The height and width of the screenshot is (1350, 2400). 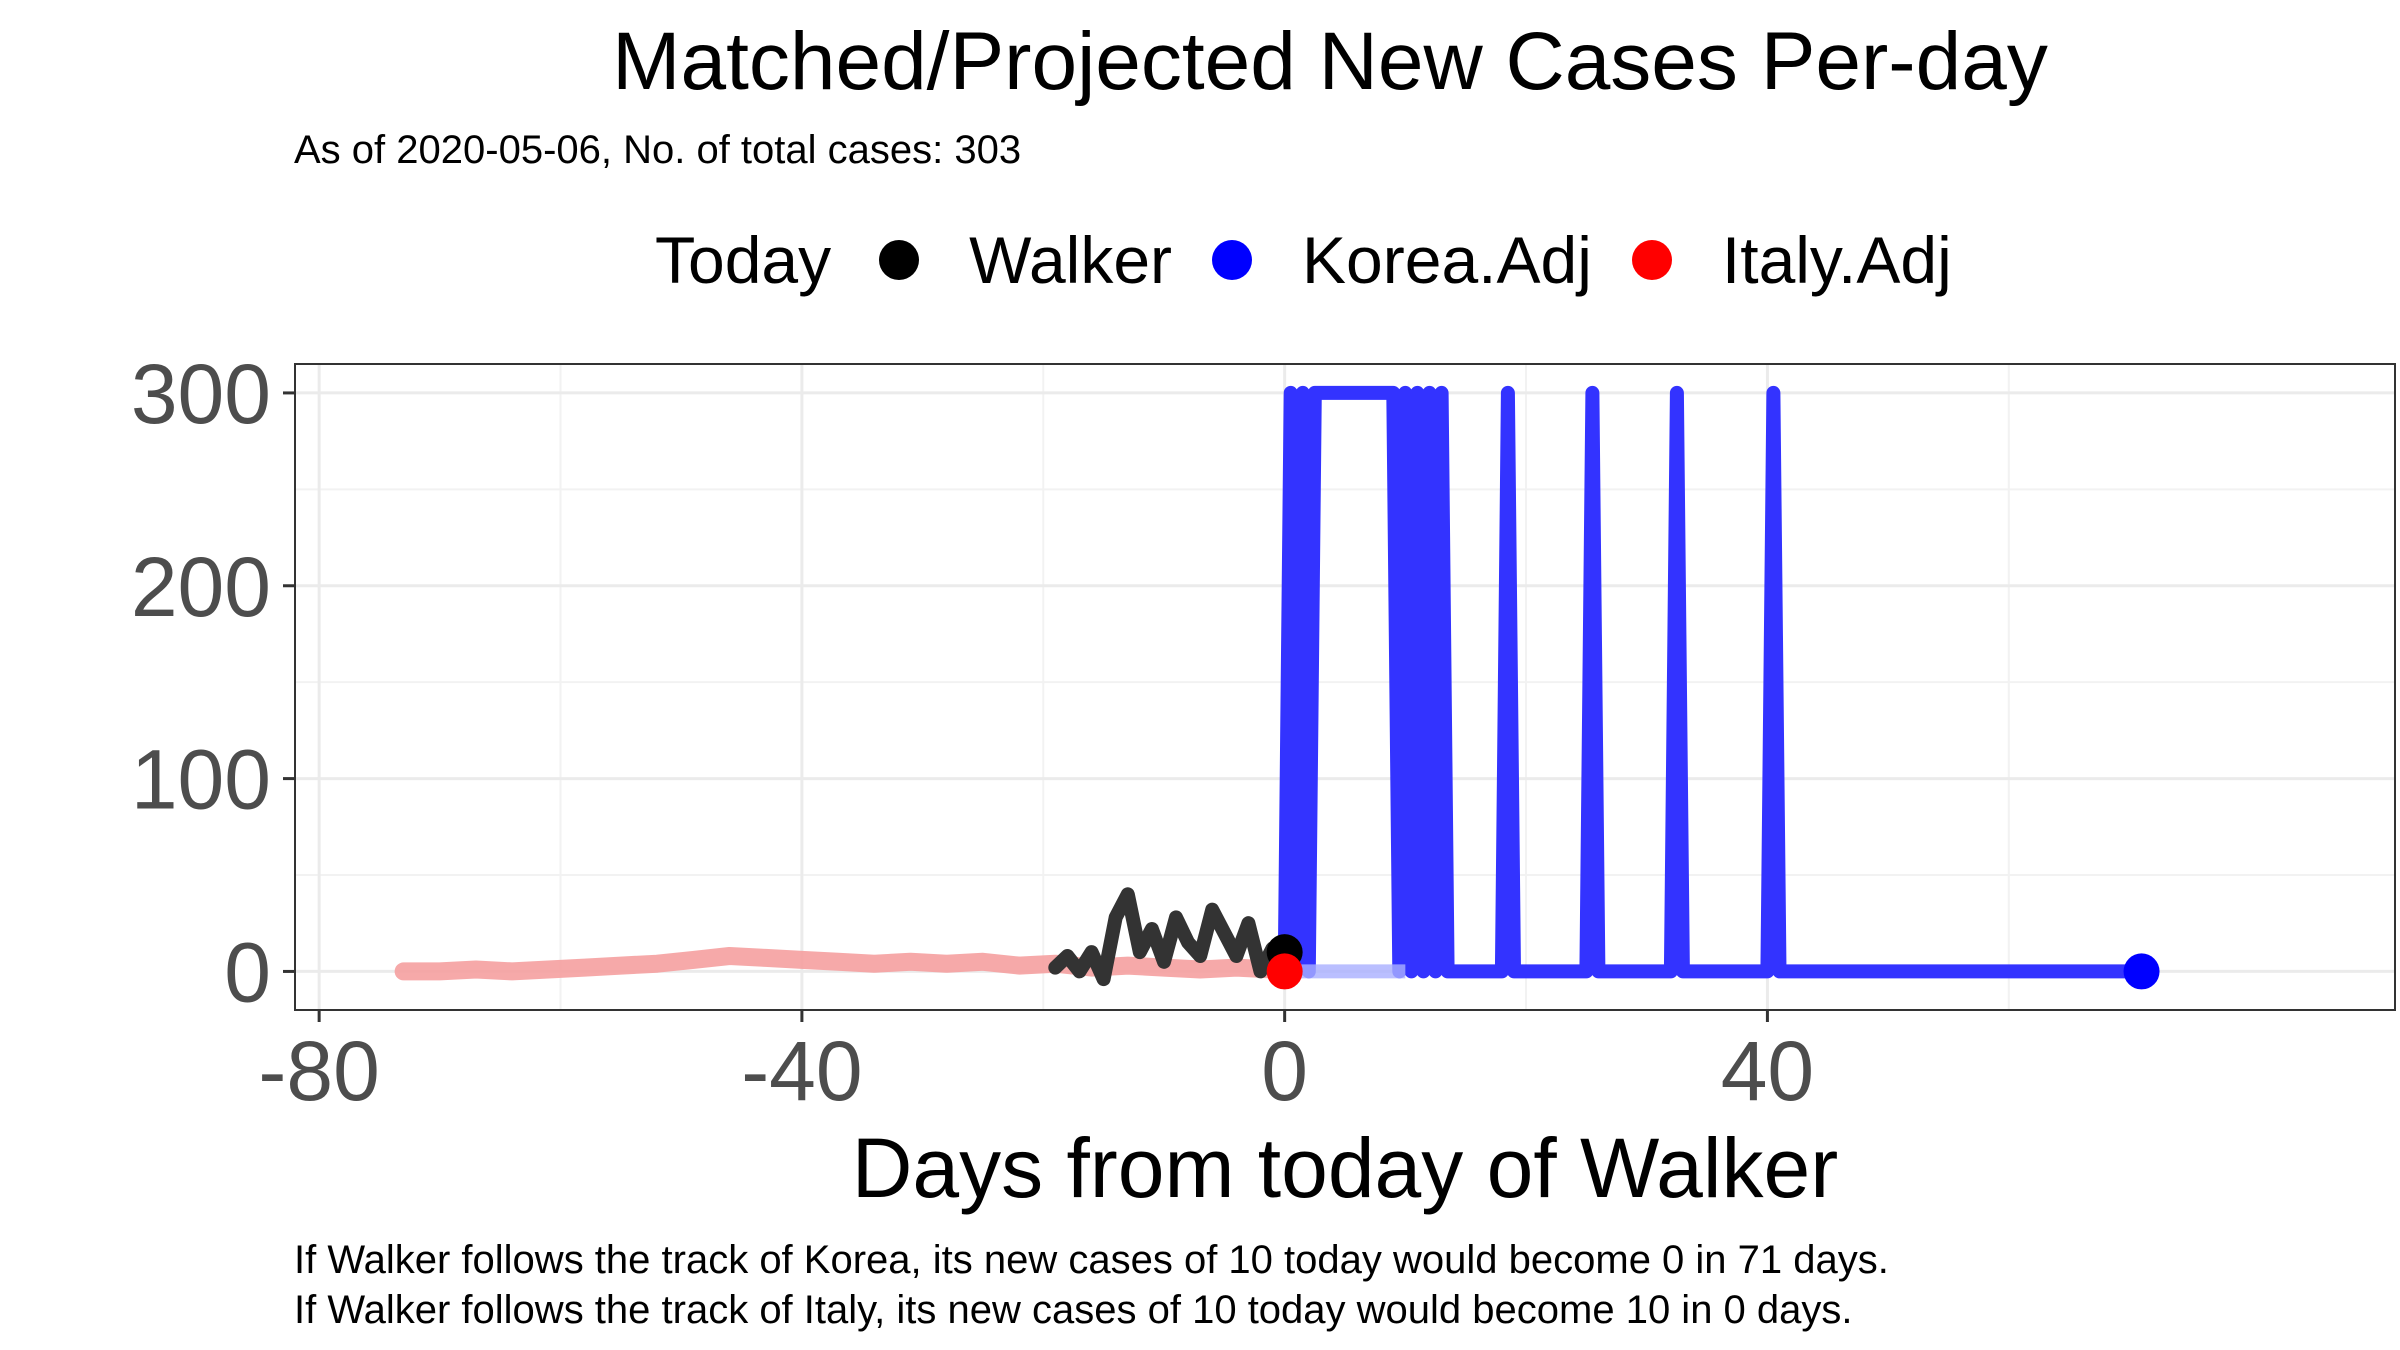 What do you see at coordinates (201, 780) in the screenshot?
I see `y-tick-label: 100` at bounding box center [201, 780].